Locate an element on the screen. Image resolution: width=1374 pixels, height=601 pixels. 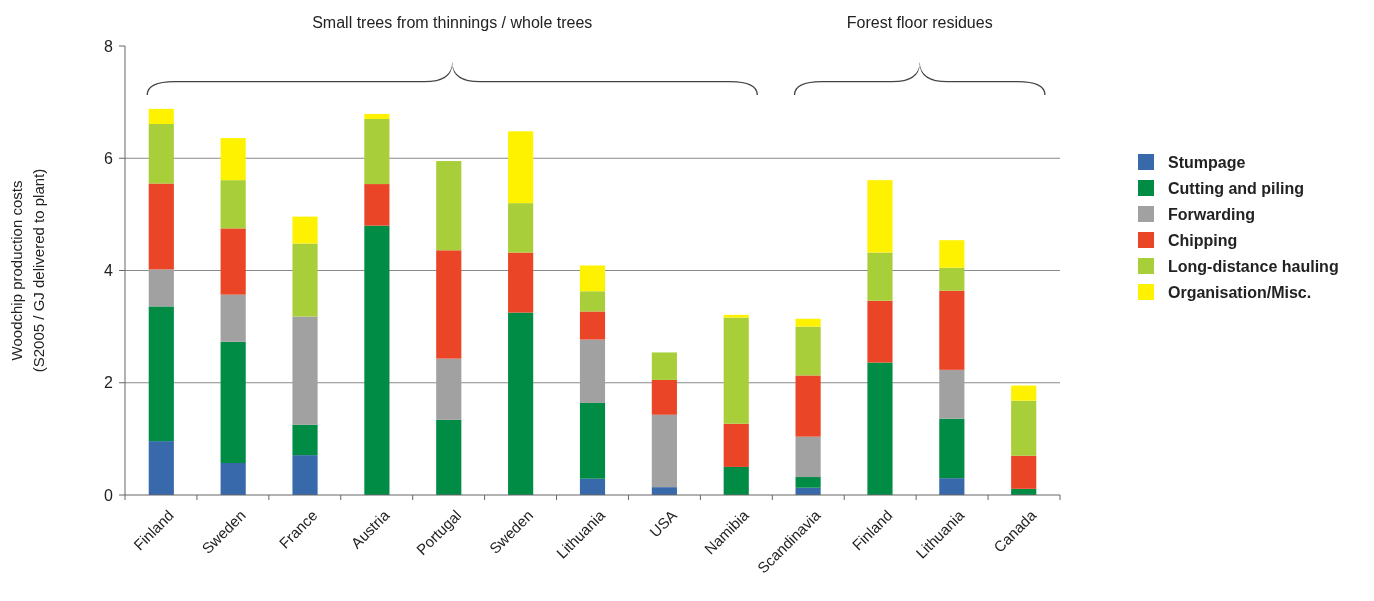
legend-label: Forwarding is located at coordinates (1212, 214).